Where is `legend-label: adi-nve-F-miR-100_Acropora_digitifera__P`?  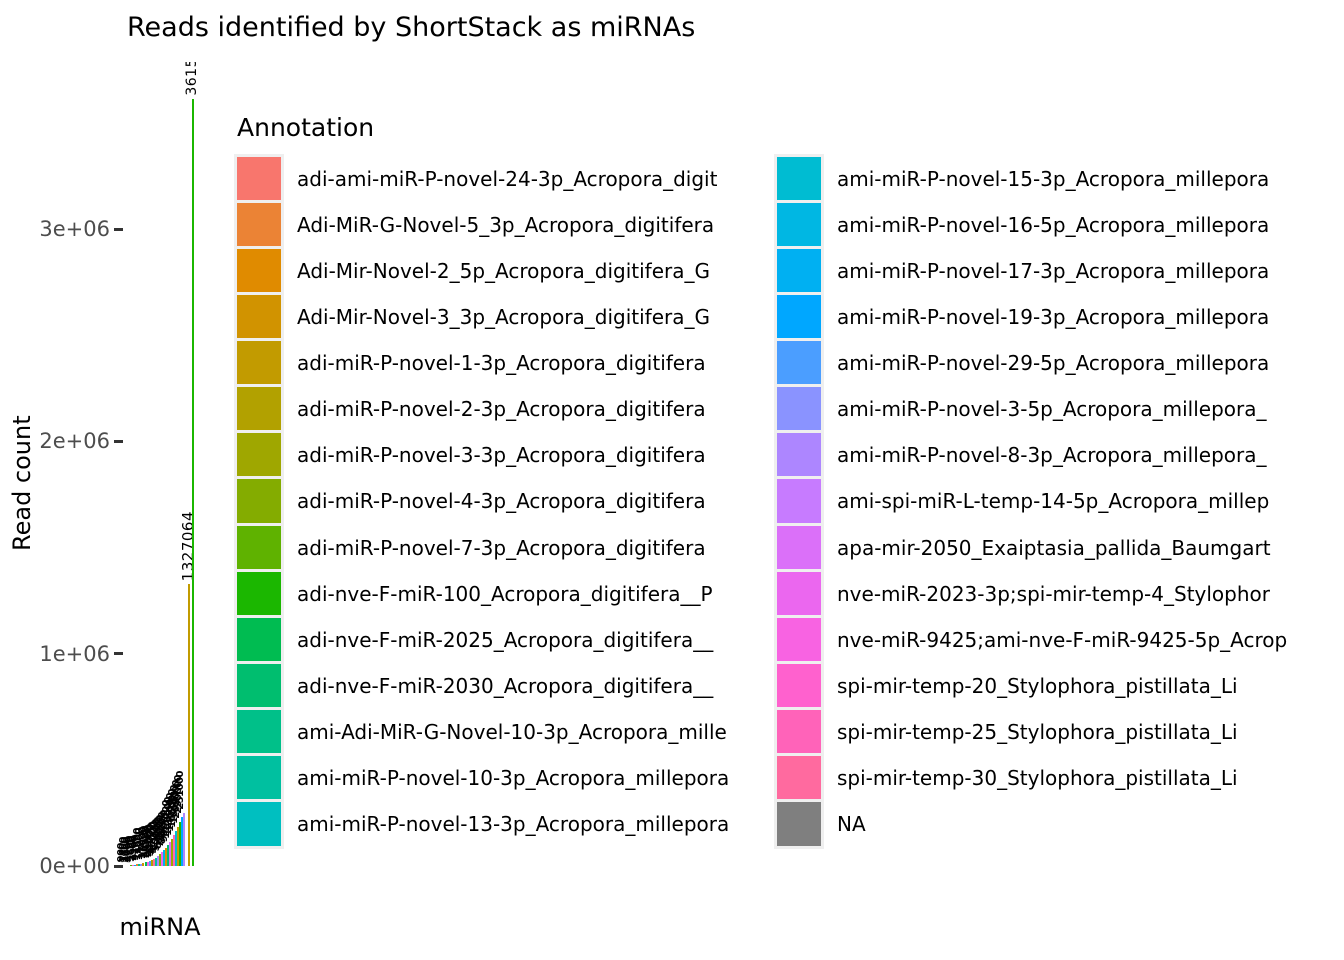 legend-label: adi-nve-F-miR-100_Acropora_digitifera__P is located at coordinates (505, 593).